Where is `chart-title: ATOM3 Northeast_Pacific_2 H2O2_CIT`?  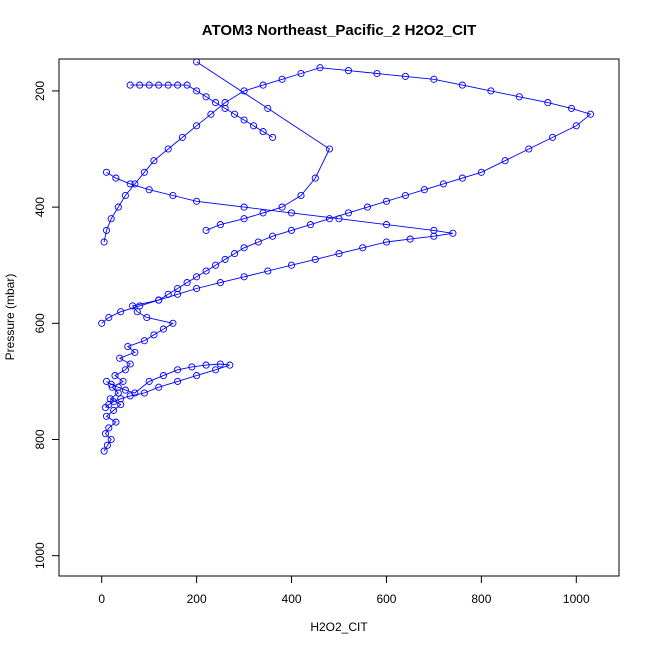
chart-title: ATOM3 Northeast_Pacific_2 H2O2_CIT is located at coordinates (339, 30).